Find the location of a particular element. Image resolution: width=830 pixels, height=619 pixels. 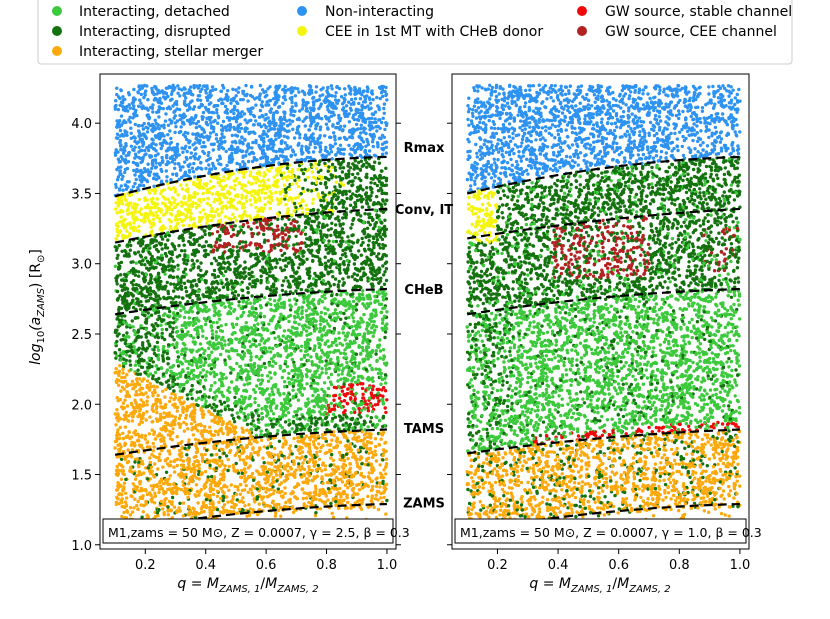

legend-entry-3: Interacting, disrupted is located at coordinates (141, 32).